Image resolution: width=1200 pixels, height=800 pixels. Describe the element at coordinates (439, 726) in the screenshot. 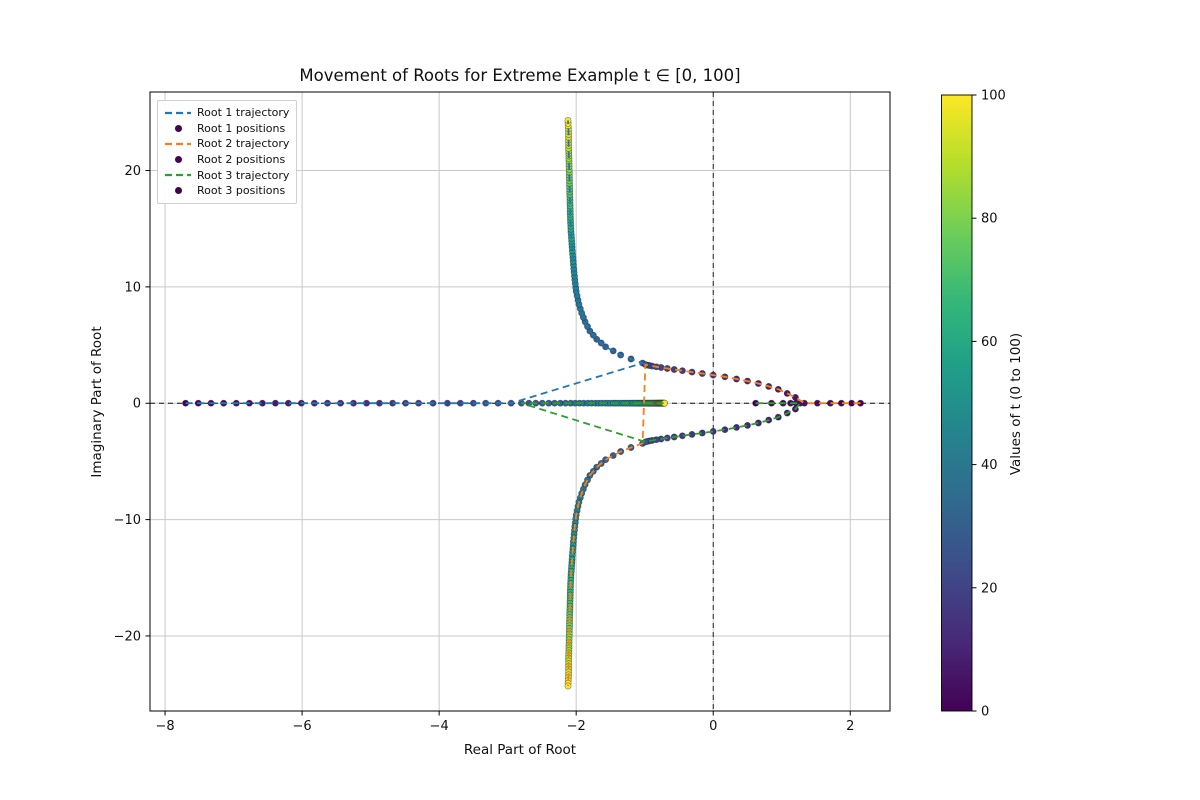

I see `svg-text: −4` at that location.